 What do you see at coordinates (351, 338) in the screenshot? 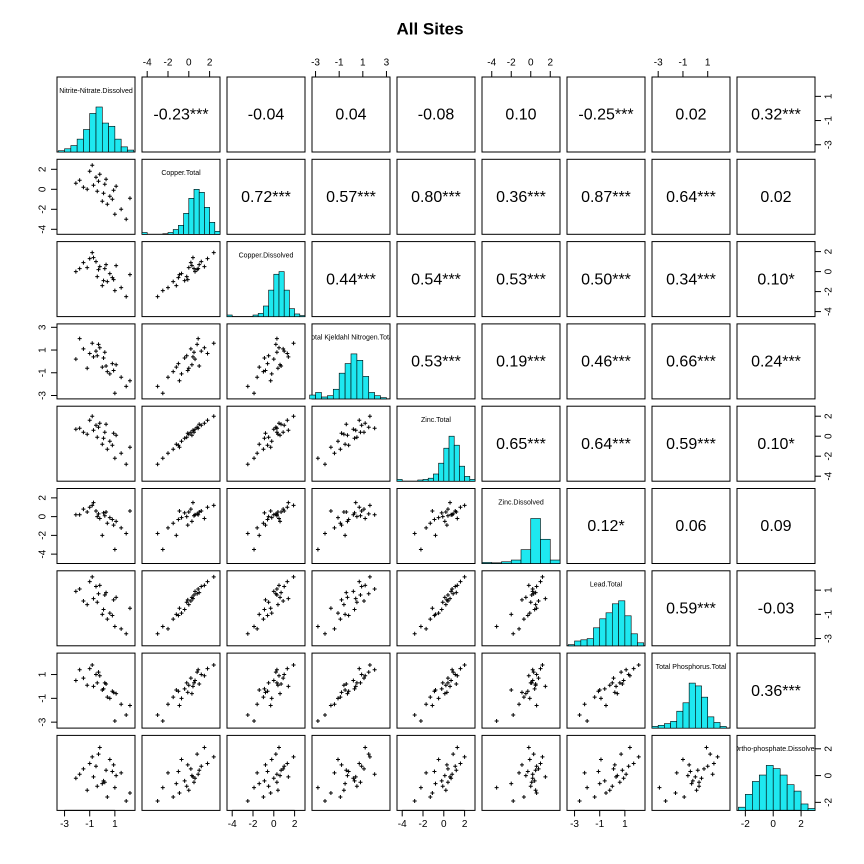
I see `variable-name: Total Kjeldahl Nitrogen.Total` at bounding box center [351, 338].